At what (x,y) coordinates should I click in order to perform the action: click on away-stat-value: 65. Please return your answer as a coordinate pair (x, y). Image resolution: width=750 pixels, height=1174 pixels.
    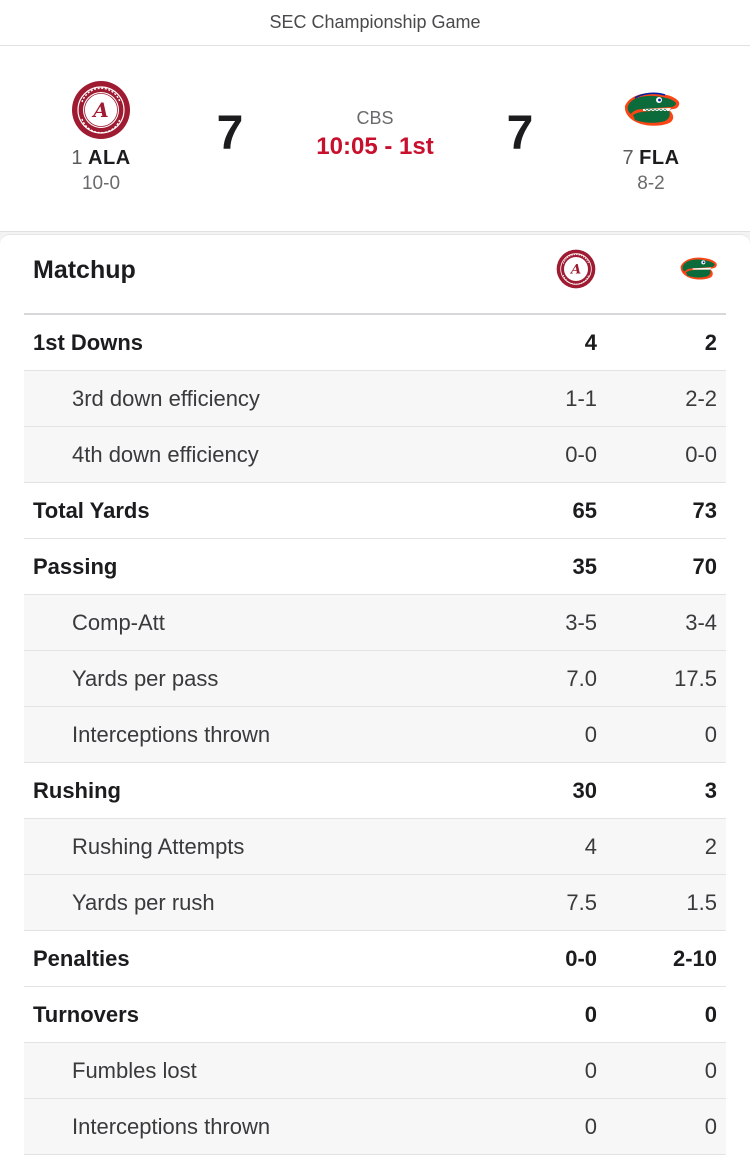
    Looking at the image, I should click on (584, 510).